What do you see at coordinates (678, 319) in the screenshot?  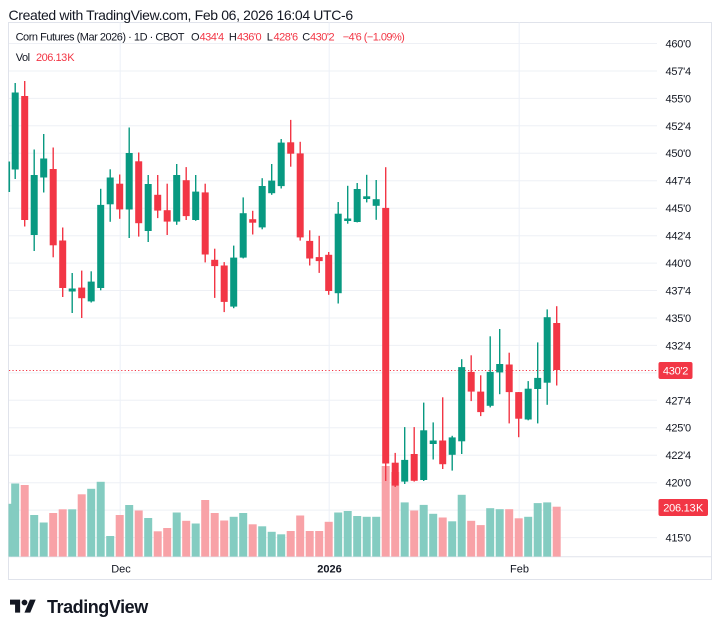 I see `svg-text: 435'0` at bounding box center [678, 319].